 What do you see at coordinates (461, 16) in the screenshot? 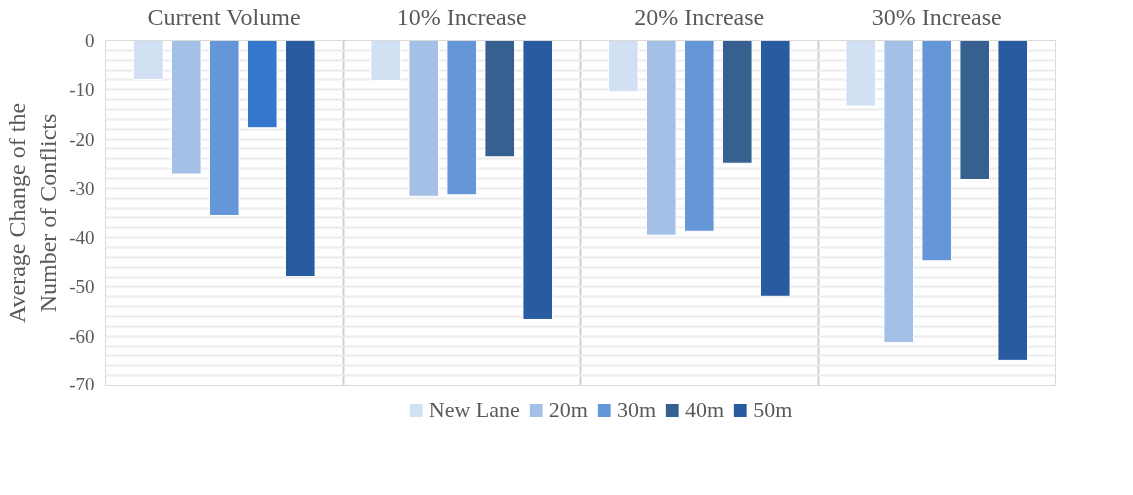
I see `x-tick-label: 10% Increase` at bounding box center [461, 16].